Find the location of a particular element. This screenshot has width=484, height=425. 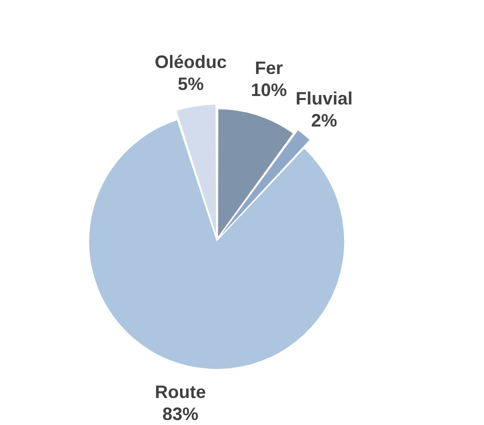

data-label: 83% is located at coordinates (180, 414).